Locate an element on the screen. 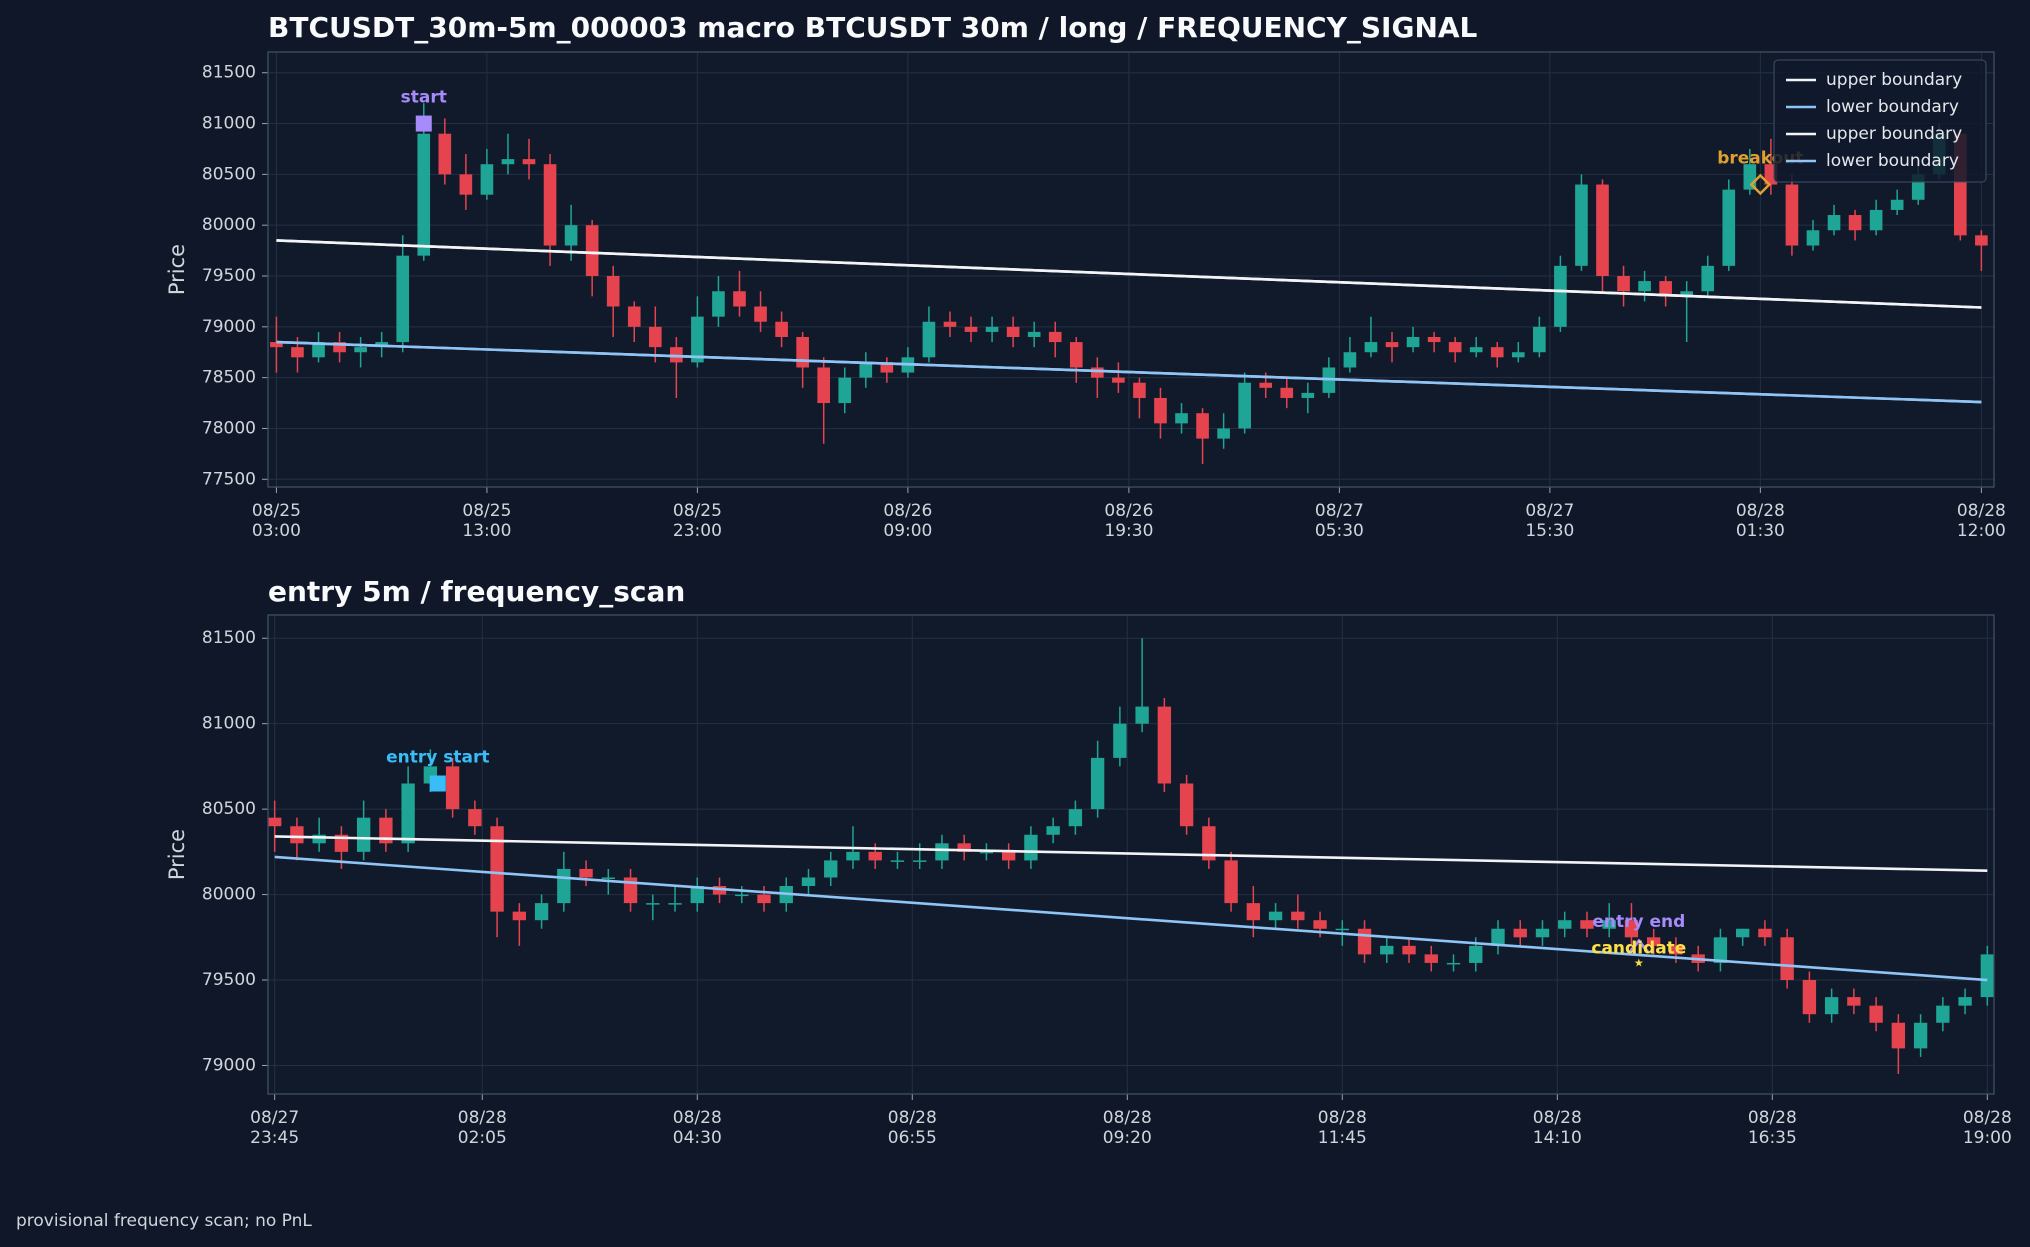 The height and width of the screenshot is (1247, 2030). annotation-marker is located at coordinates (423, 123).